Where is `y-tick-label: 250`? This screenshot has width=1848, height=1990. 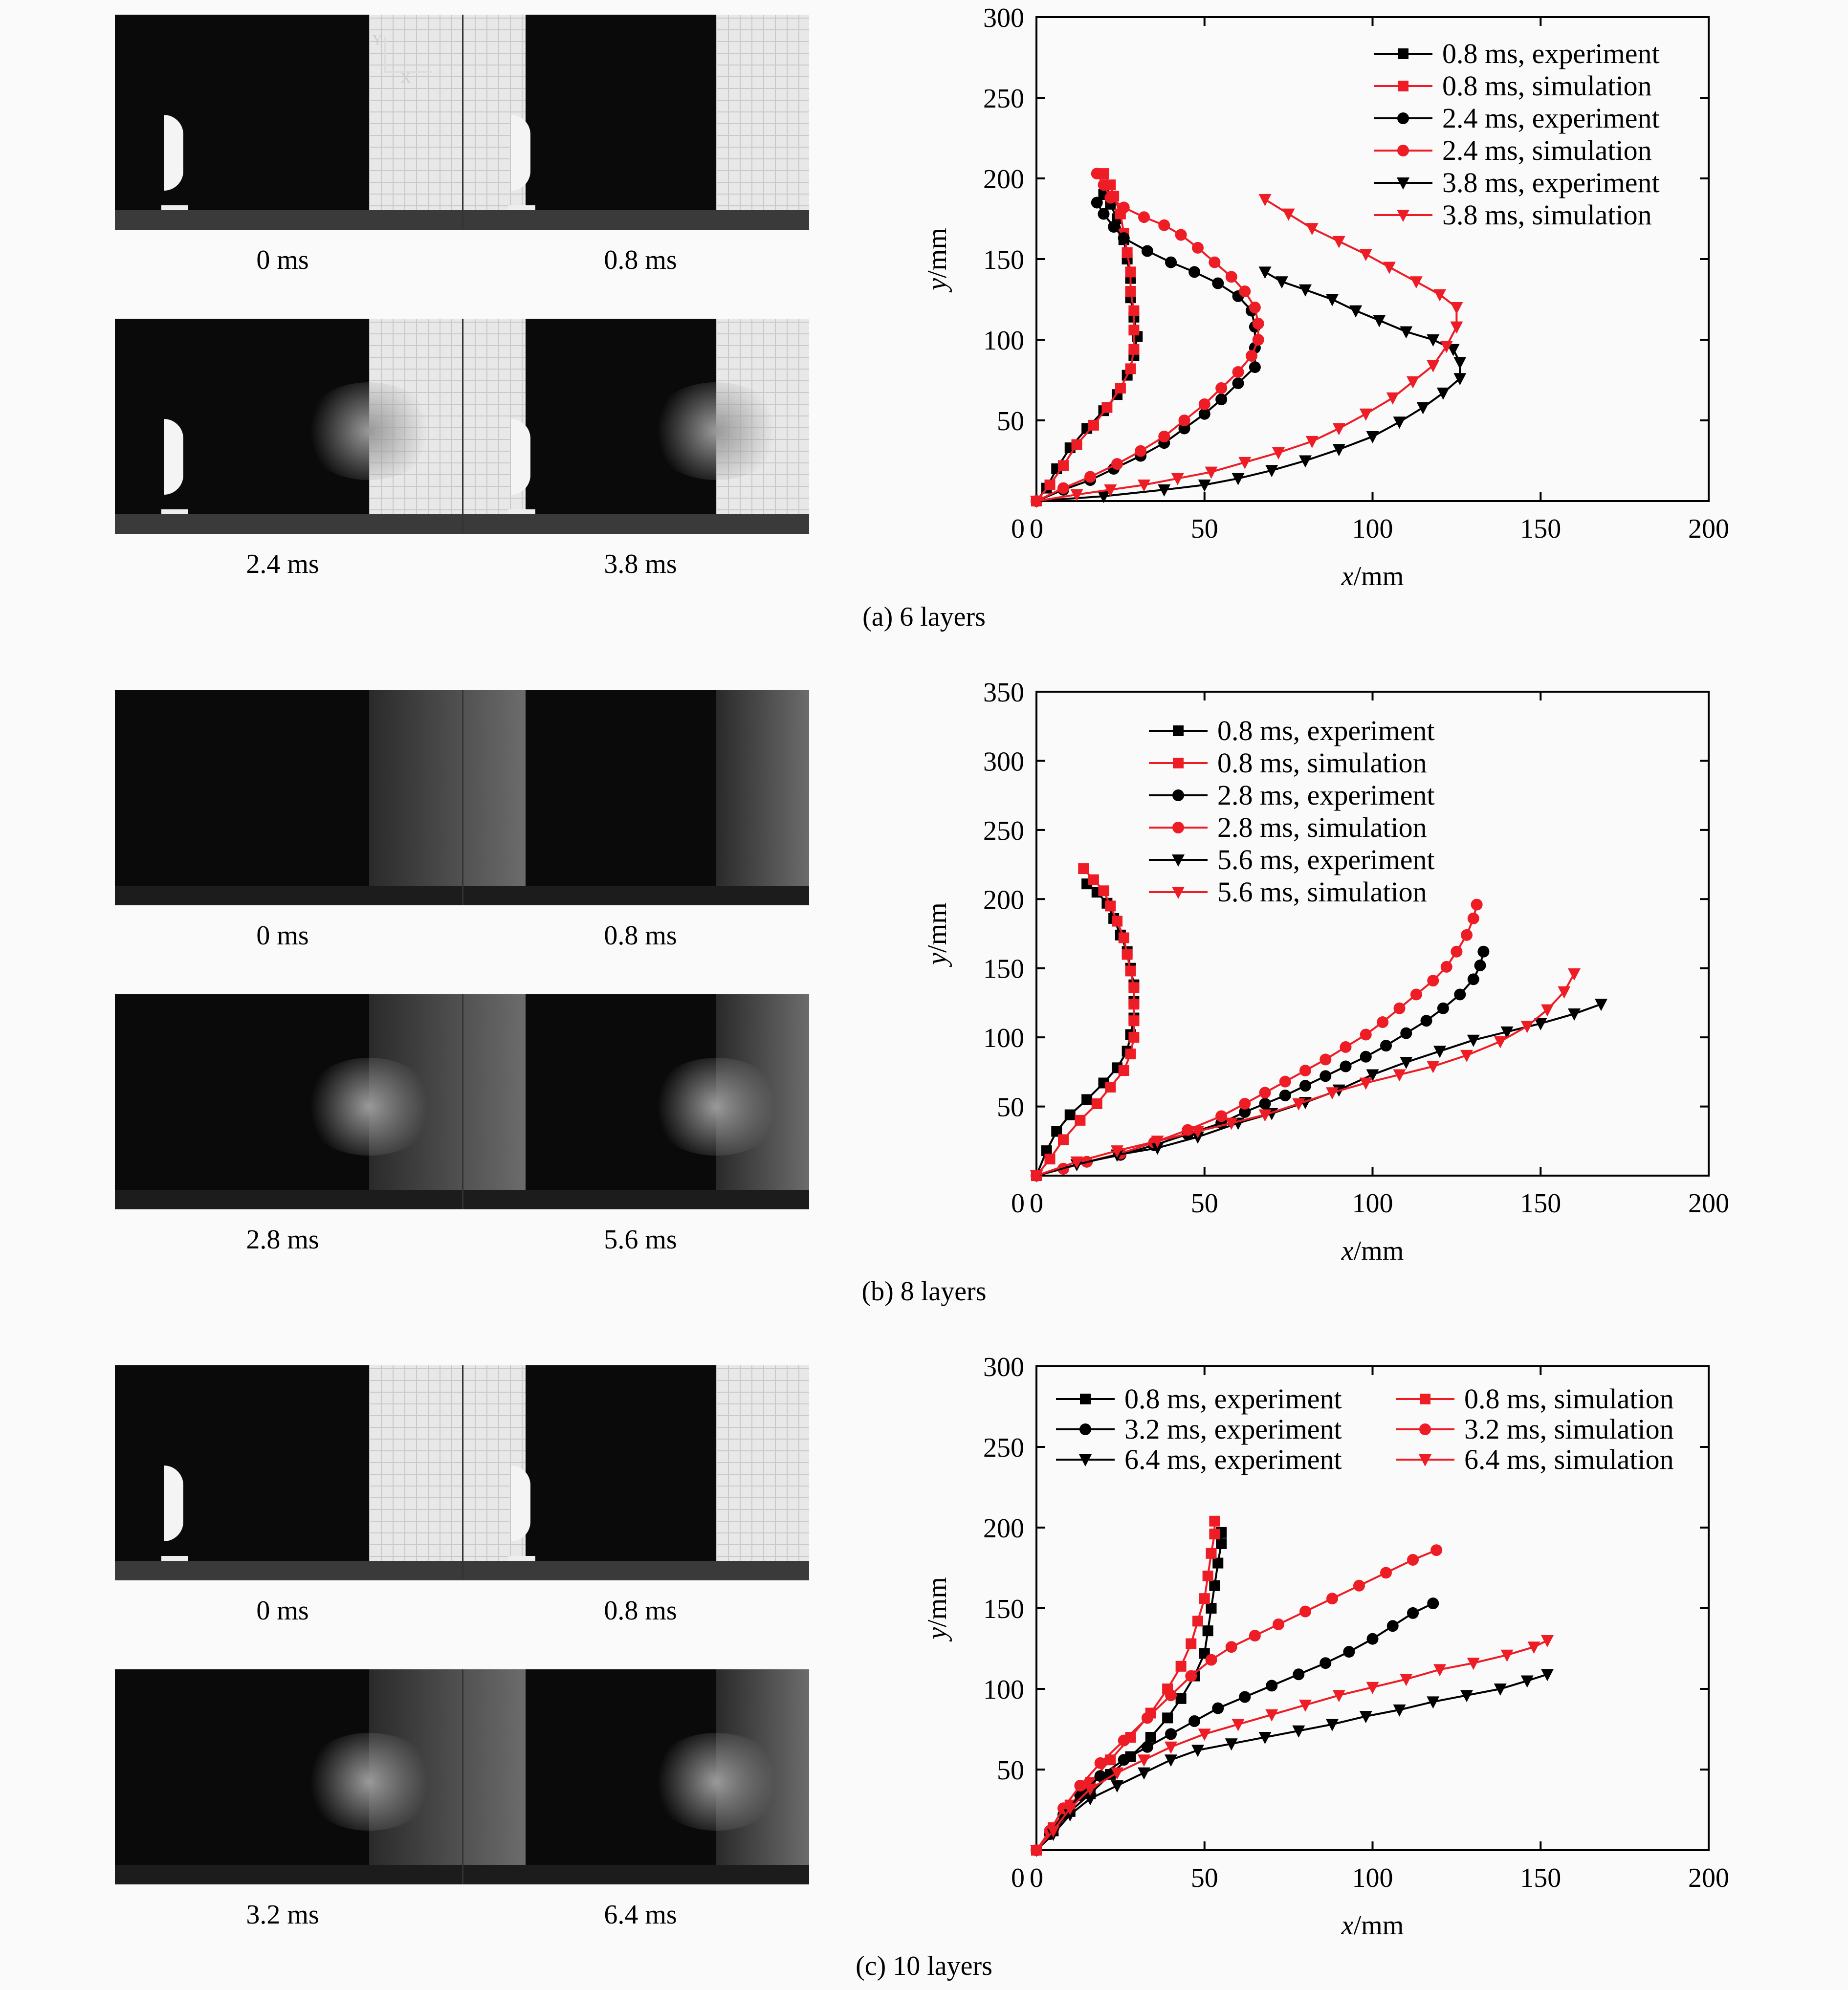
y-tick-label: 250 is located at coordinates (1003, 99).